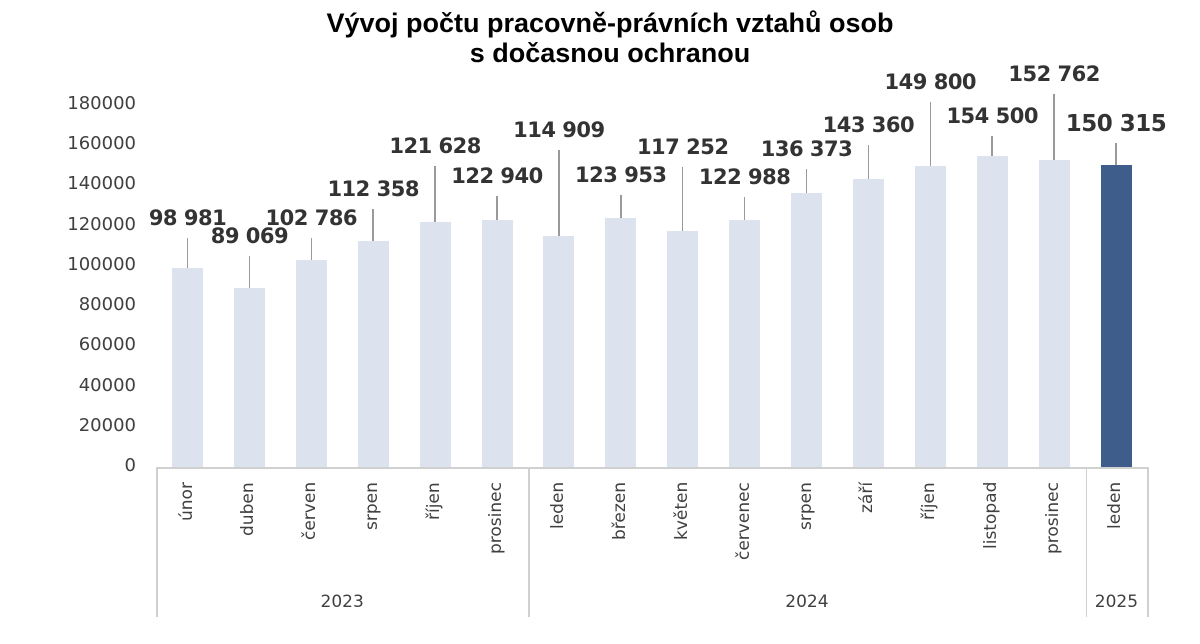 The height and width of the screenshot is (644, 1200). What do you see at coordinates (610, 53) in the screenshot?
I see `chart-title-line-2: s dočasnou ochranou` at bounding box center [610, 53].